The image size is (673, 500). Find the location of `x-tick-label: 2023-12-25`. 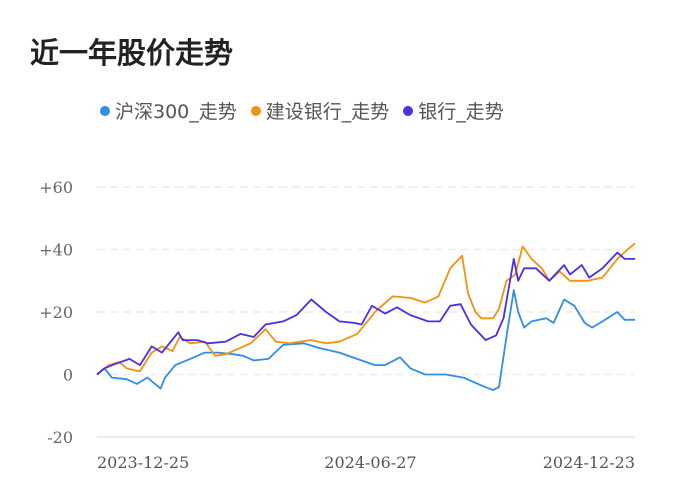

x-tick-label: 2023-12-25 is located at coordinates (143, 462).